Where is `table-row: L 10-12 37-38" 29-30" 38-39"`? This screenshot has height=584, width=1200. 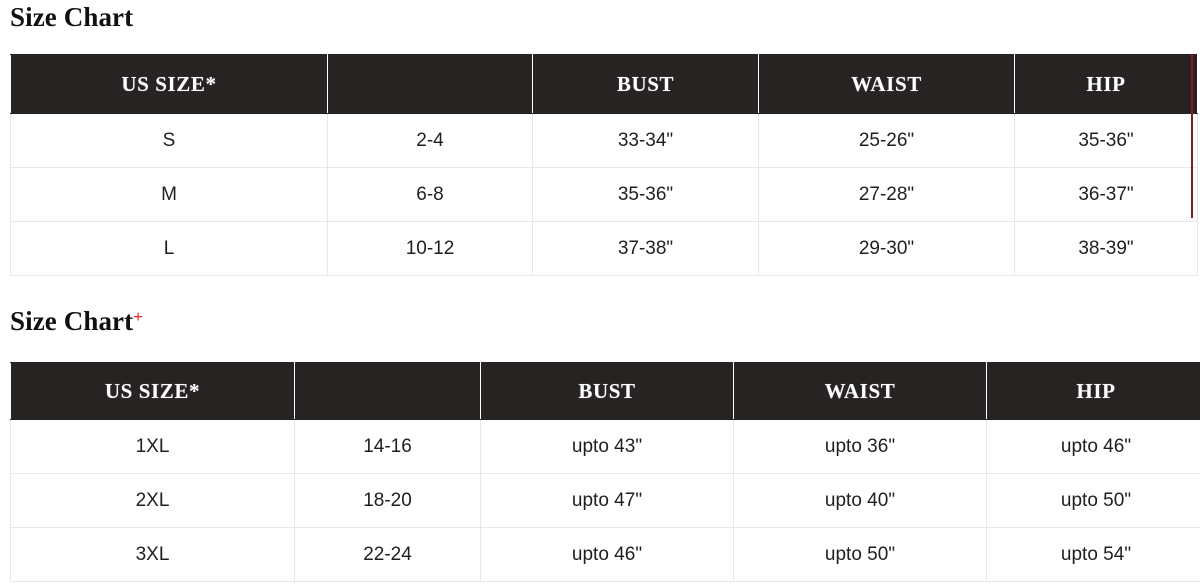 table-row: L 10-12 37-38" 29-30" 38-39" is located at coordinates (604, 248).